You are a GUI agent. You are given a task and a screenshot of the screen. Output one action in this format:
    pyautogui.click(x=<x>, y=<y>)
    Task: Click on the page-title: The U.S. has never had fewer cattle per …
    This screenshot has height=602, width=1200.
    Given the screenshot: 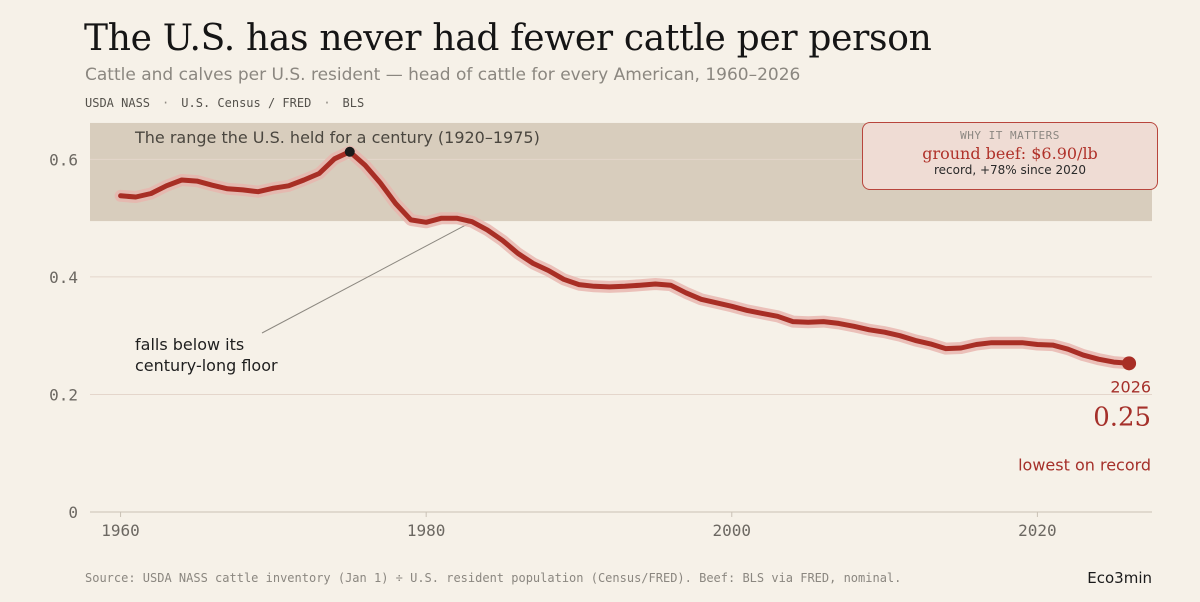 What is the action you would take?
    pyautogui.click(x=508, y=38)
    